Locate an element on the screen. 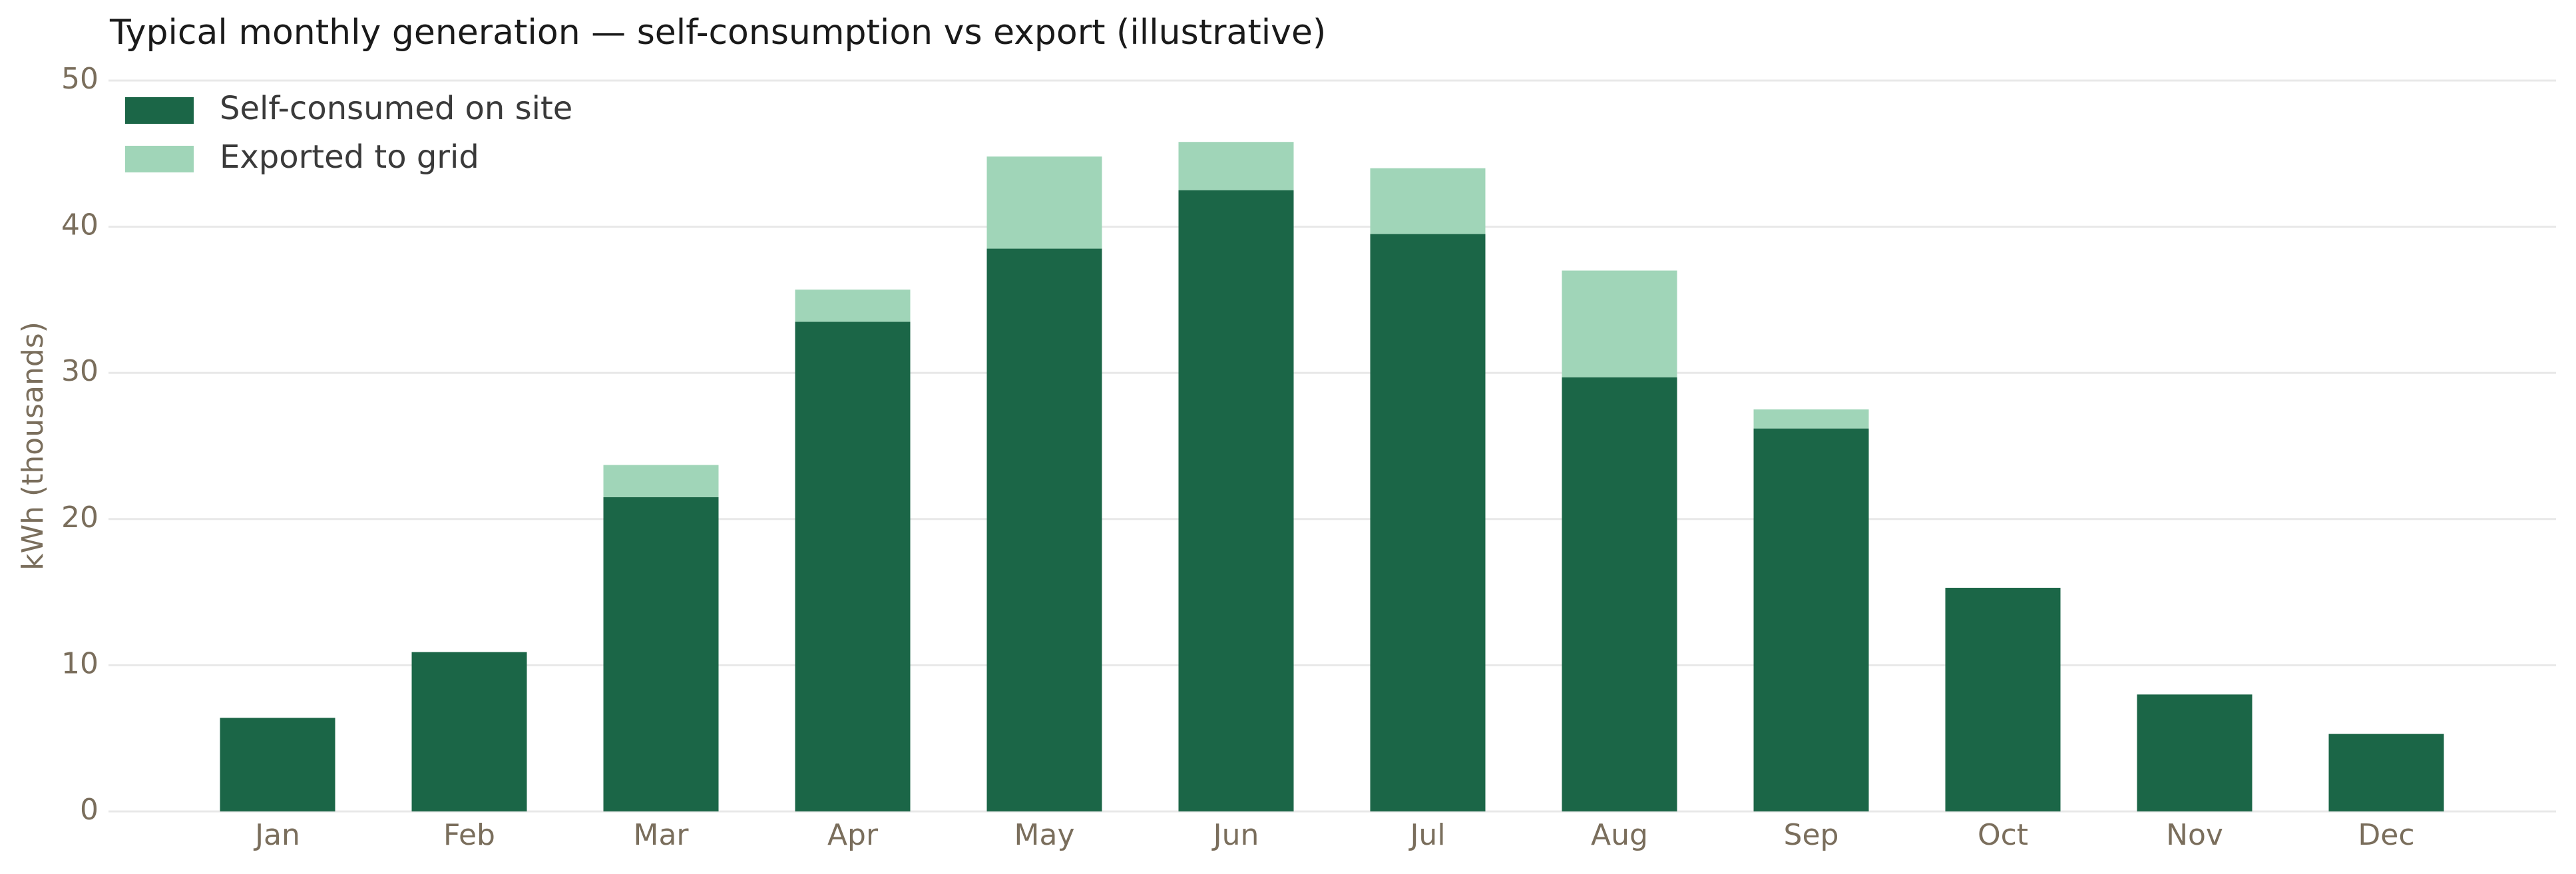 The image size is (2576, 874). x-tick-label: Sep is located at coordinates (1811, 835).